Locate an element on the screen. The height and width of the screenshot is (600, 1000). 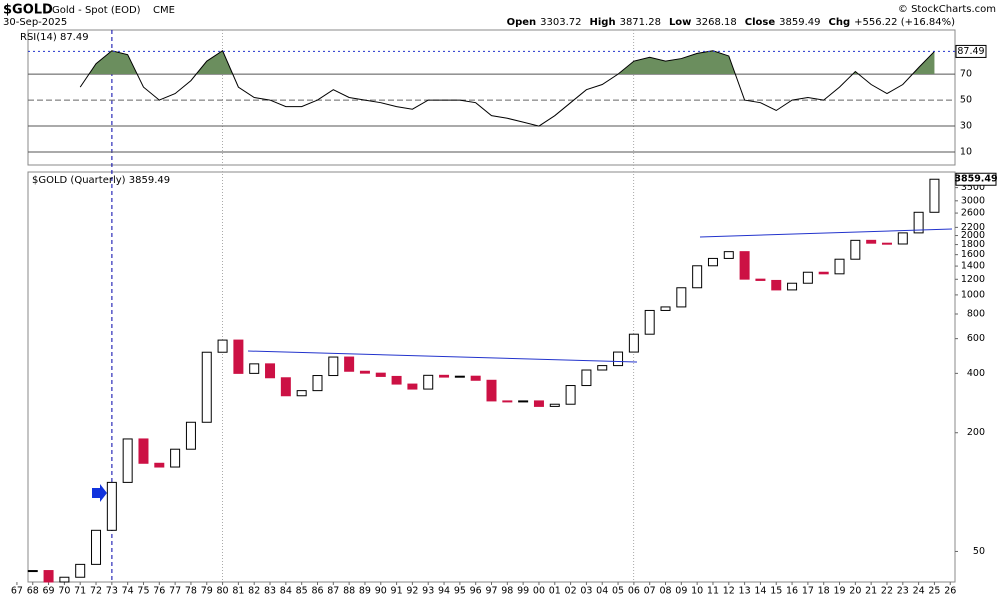
x-tick-label: 91 is located at coordinates (397, 591).